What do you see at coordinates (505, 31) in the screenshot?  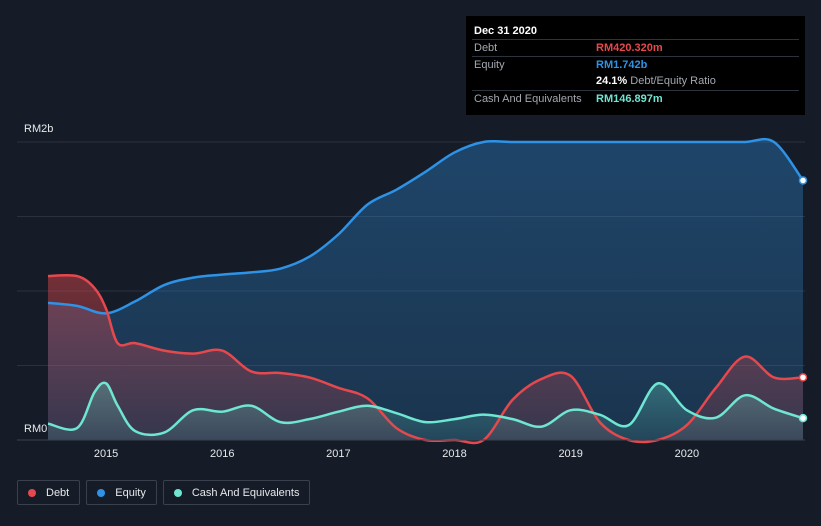 I see `tooltip-date: Dec 31 2020` at bounding box center [505, 31].